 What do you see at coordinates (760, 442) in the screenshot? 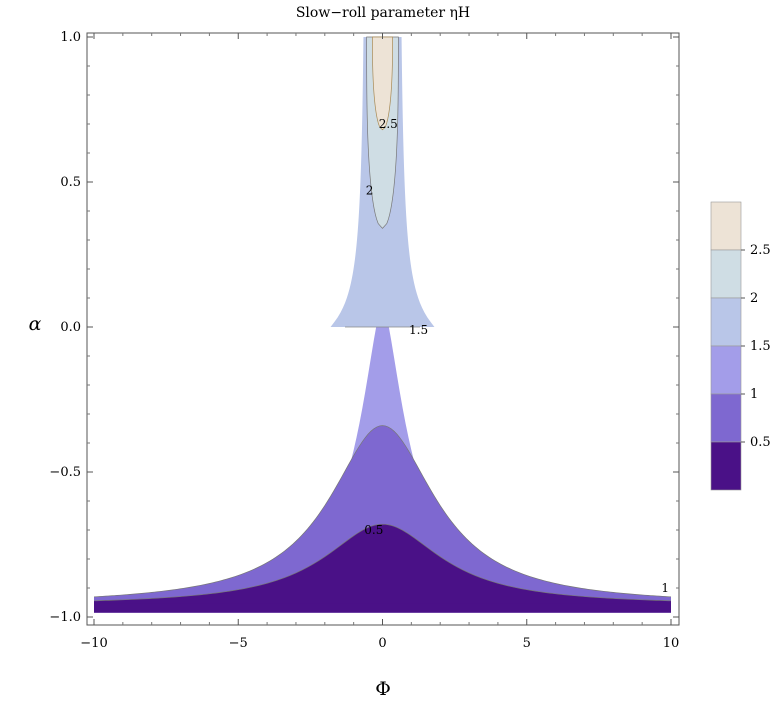
I see `legend-label: 0.5` at bounding box center [760, 442].